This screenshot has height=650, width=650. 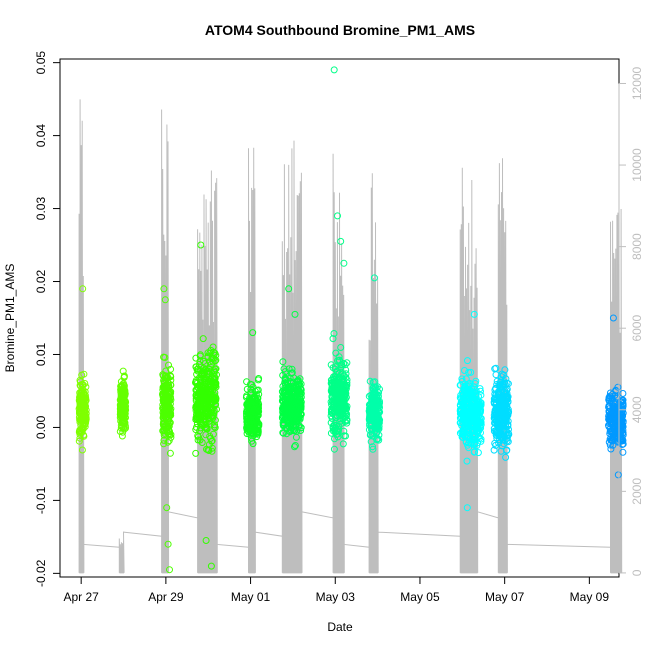 What do you see at coordinates (637, 246) in the screenshot?
I see `y2-tick-label: 8000` at bounding box center [637, 246].